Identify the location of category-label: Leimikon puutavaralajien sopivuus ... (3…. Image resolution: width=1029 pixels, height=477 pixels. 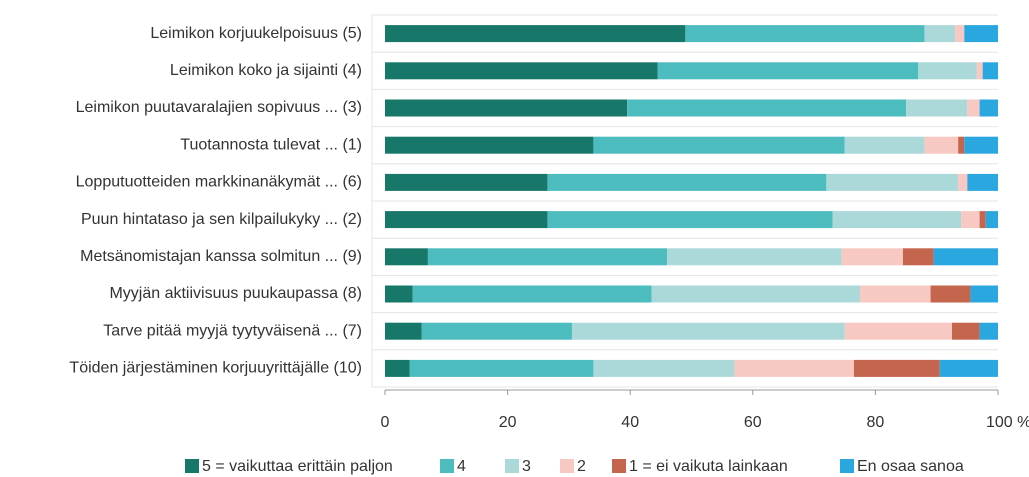
(219, 107).